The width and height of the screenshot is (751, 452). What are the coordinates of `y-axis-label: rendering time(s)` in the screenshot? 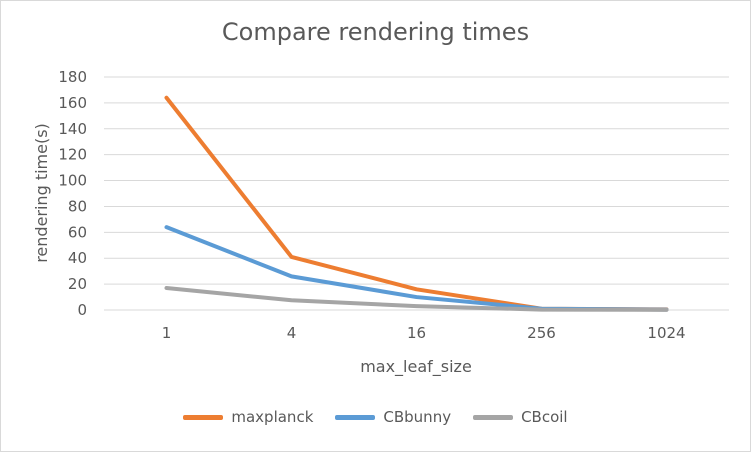 It's located at (41, 193).